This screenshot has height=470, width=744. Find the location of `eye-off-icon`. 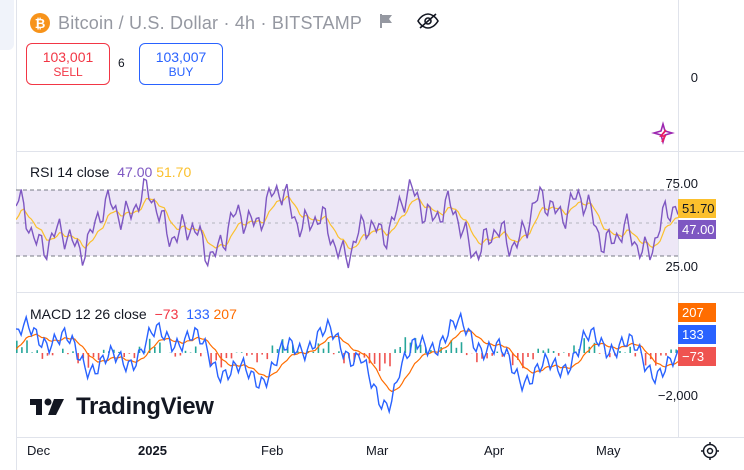

eye-off-icon is located at coordinates (428, 23).